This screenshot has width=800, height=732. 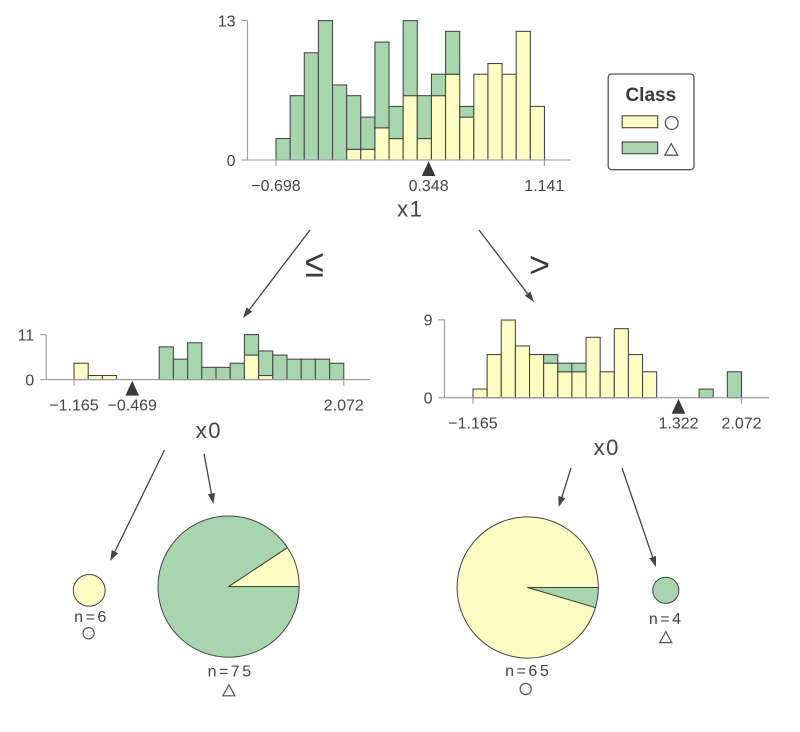 What do you see at coordinates (428, 321) in the screenshot?
I see `svg-text: 9` at bounding box center [428, 321].